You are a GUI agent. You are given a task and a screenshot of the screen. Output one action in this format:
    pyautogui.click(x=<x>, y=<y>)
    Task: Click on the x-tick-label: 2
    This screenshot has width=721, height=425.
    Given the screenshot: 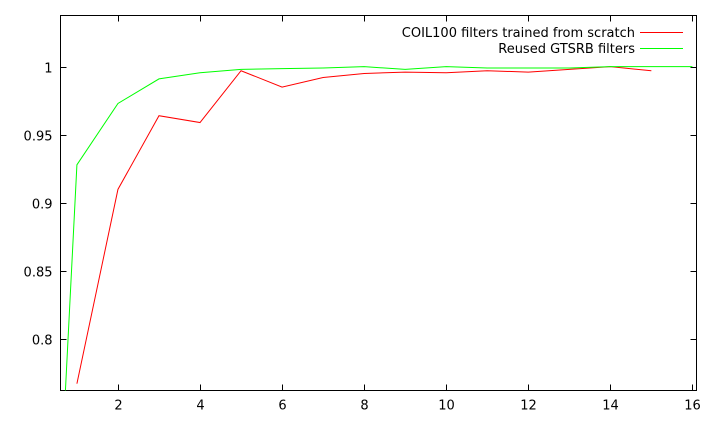 What is the action you would take?
    pyautogui.click(x=118, y=406)
    